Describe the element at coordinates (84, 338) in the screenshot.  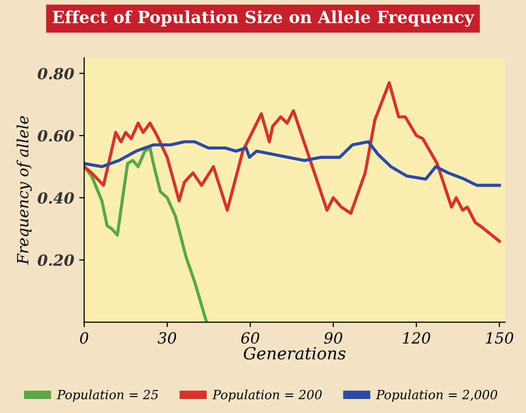
I see `x-tick-label: 0` at that location.